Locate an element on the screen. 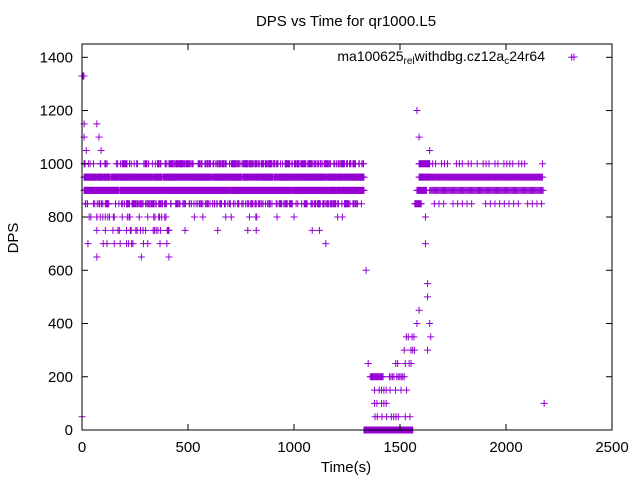  legend-entry-label: ma100625relwithdbg.cz12ac24r64 is located at coordinates (441, 57).